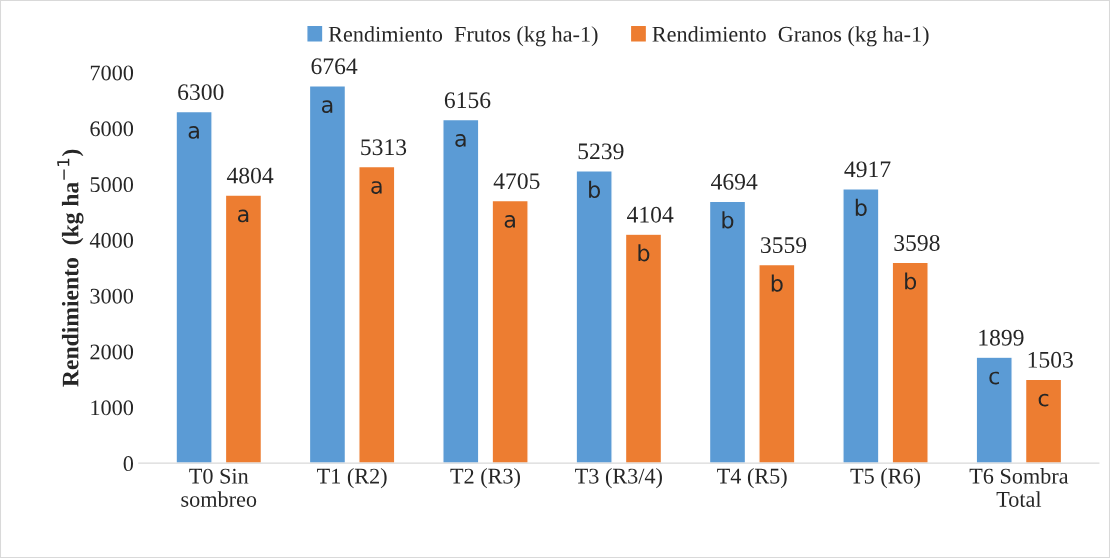  I want to click on data-label: 5313, so click(384, 147).